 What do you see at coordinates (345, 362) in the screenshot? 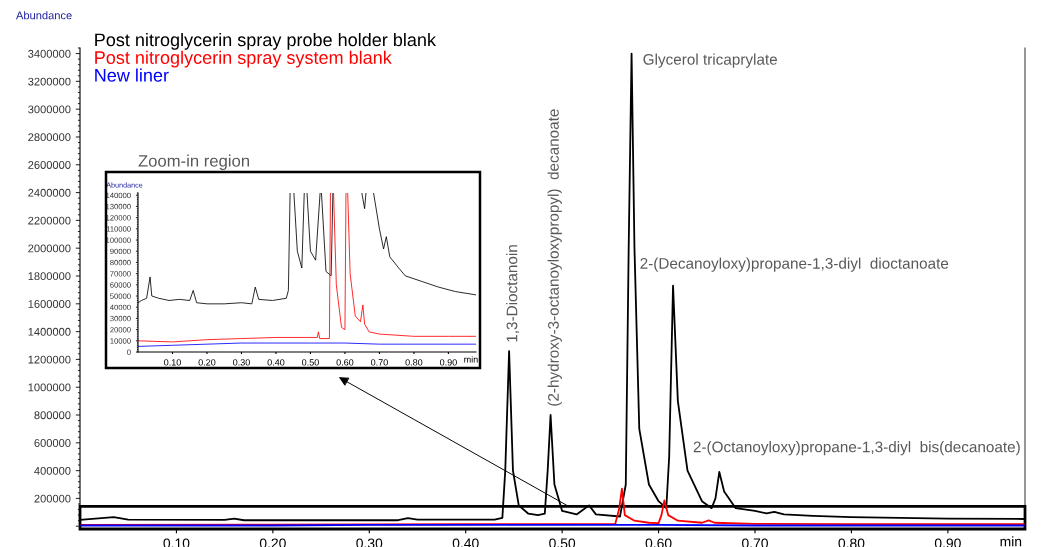
I see `x-tick-label: 0.60` at bounding box center [345, 362].